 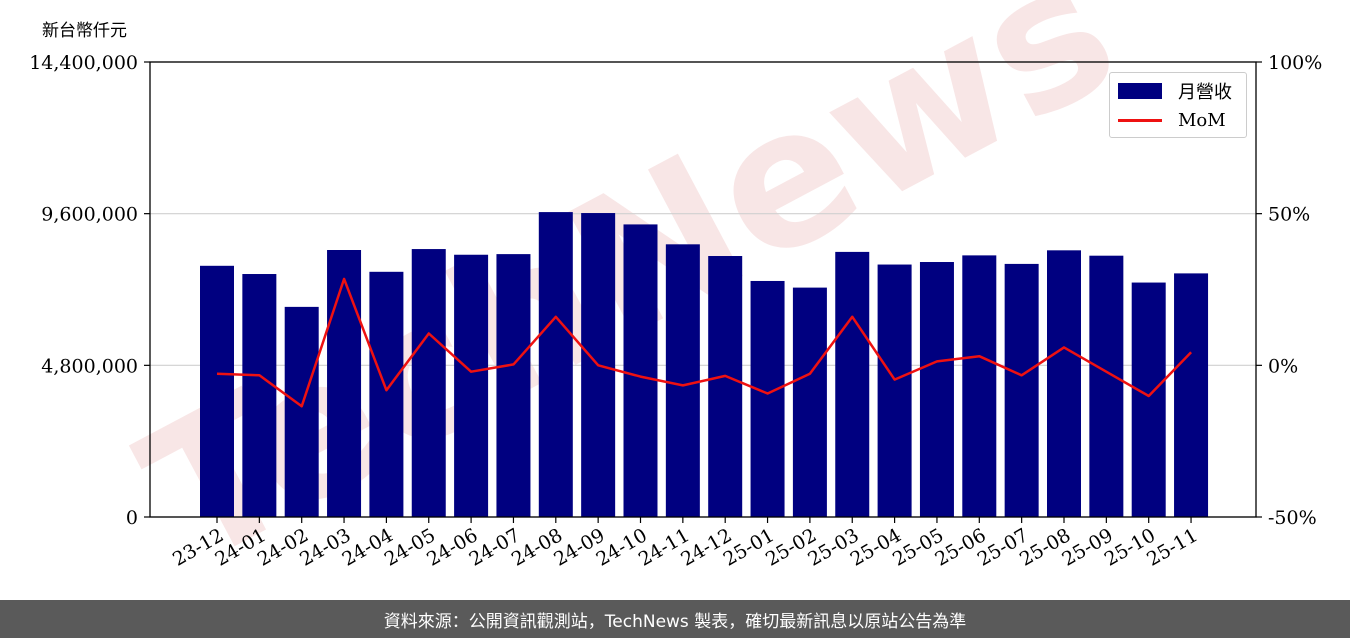 I want to click on legend-label-mom: MoM, so click(x=1202, y=120).